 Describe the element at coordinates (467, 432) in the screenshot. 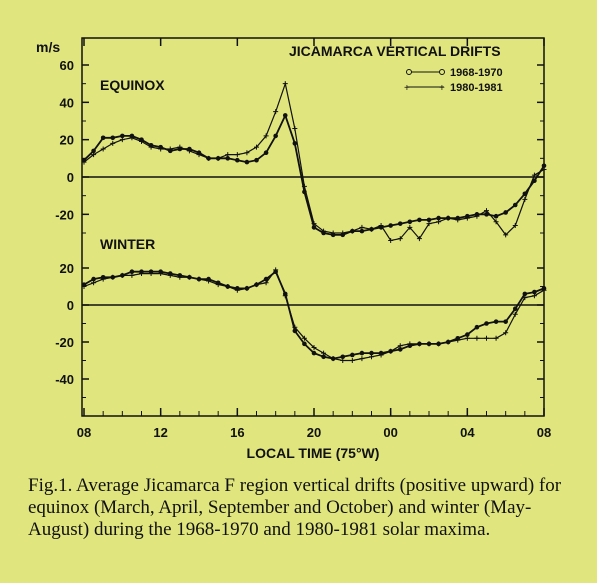

I see `x-tick-label: 04` at that location.